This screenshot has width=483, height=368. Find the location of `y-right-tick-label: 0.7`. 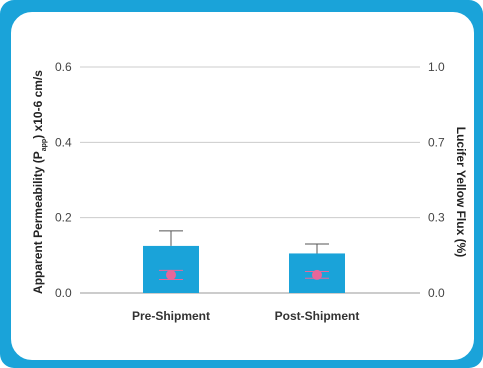

y-right-tick-label: 0.7 is located at coordinates (436, 142).